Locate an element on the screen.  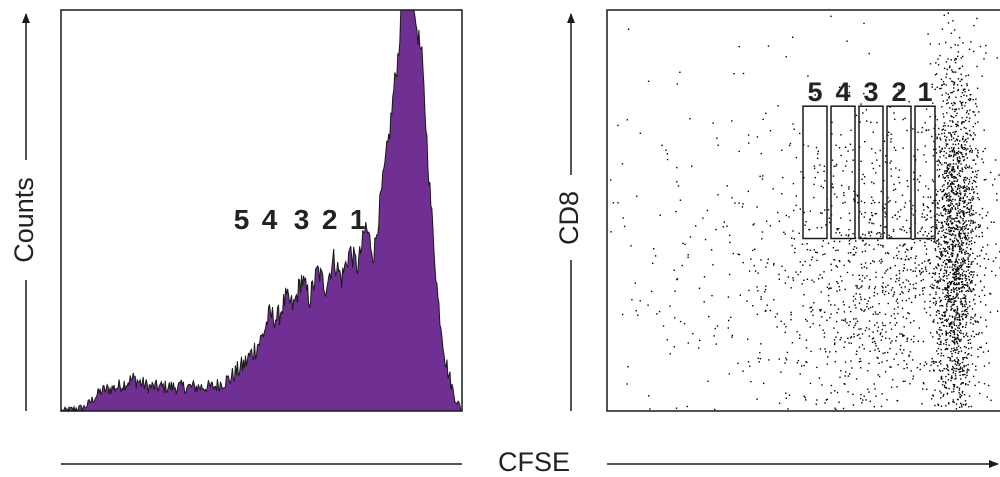
cfse-axis: CFSE is located at coordinates (530, 462).